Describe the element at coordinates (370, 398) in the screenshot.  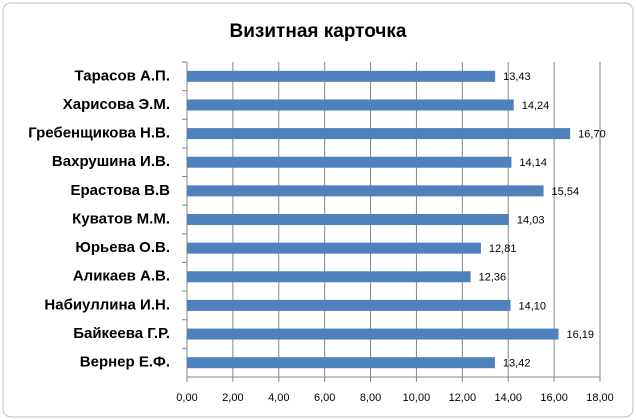
I see `x-tick-label: 8,00` at that location.